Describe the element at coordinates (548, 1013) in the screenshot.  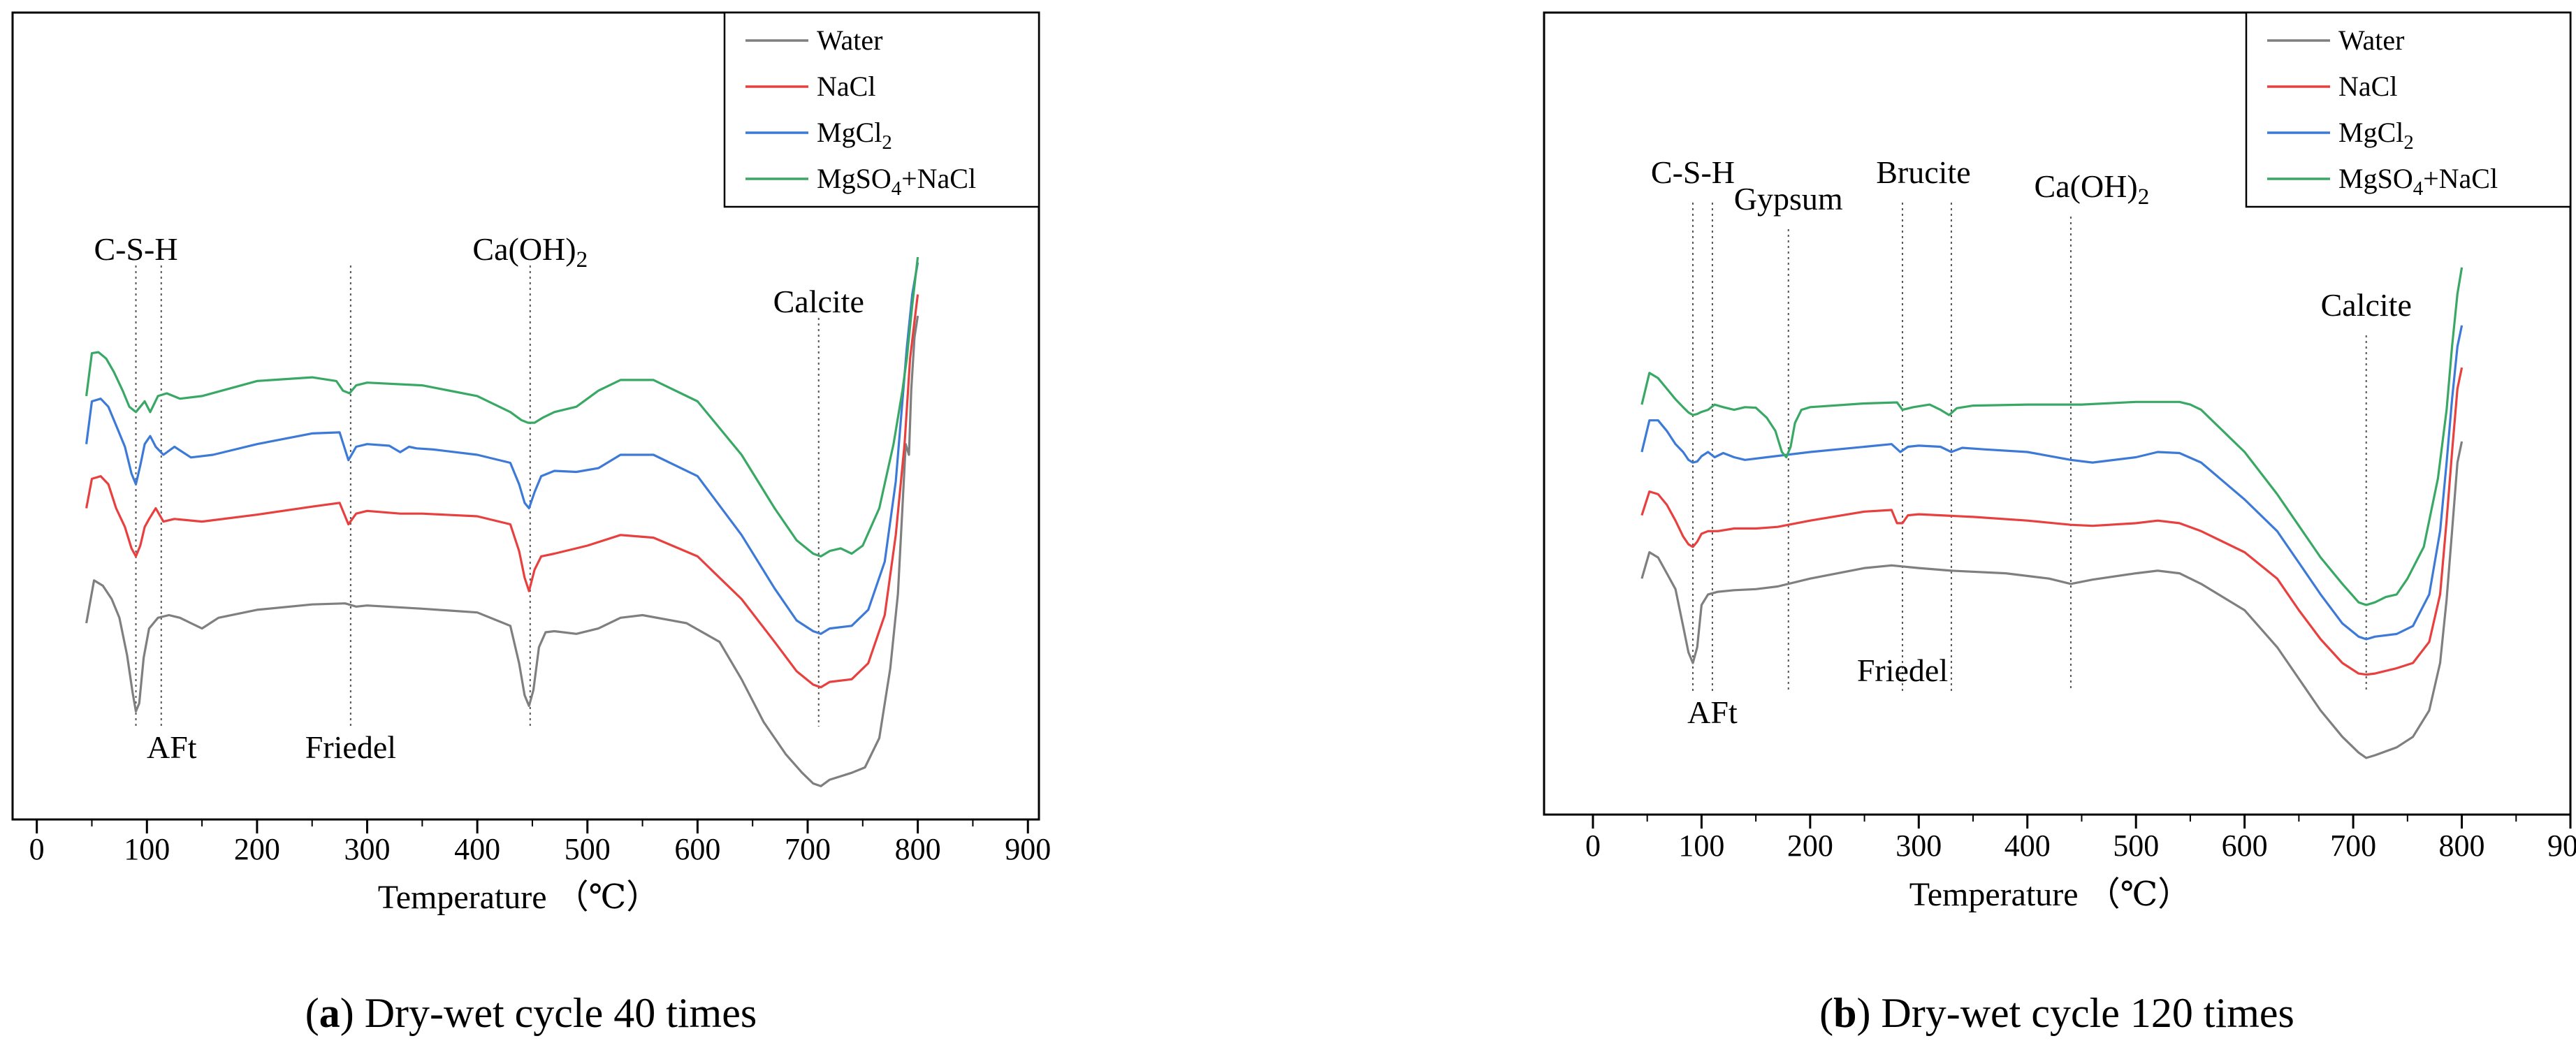
I see `caption-text: ) Dry-wet cycle 40 times` at that location.